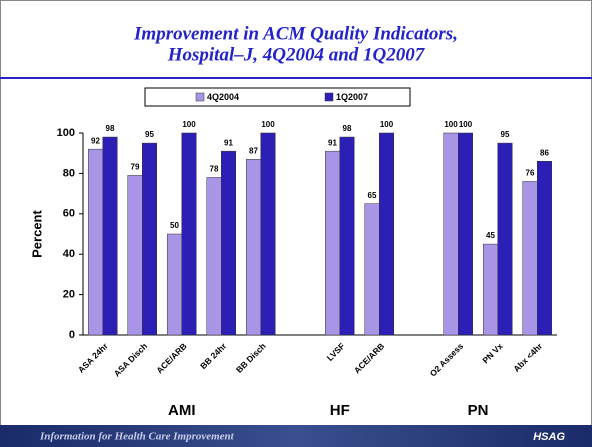 This screenshot has width=592, height=447. Describe the element at coordinates (478, 410) in the screenshot. I see `group-label: PN` at that location.